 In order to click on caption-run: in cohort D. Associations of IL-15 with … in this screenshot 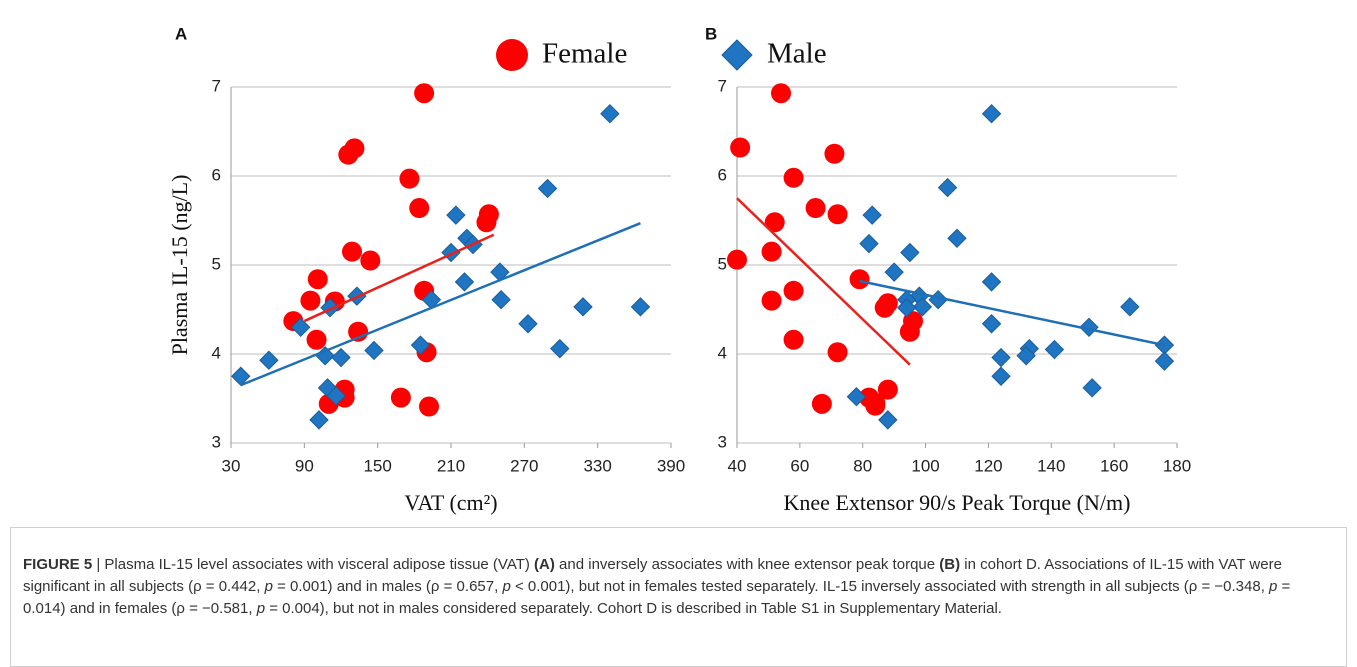, I will do `click(652, 575)`.